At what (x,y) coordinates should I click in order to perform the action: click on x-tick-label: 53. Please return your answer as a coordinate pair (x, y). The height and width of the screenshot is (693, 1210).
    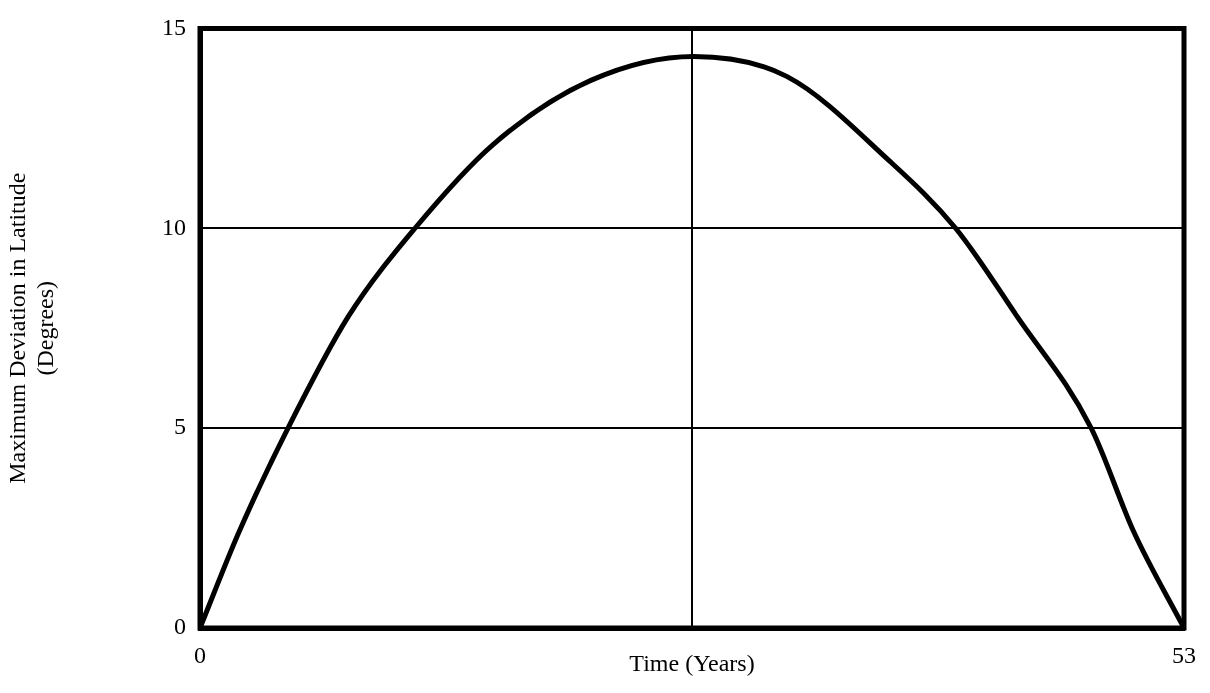
    Looking at the image, I should click on (1184, 654).